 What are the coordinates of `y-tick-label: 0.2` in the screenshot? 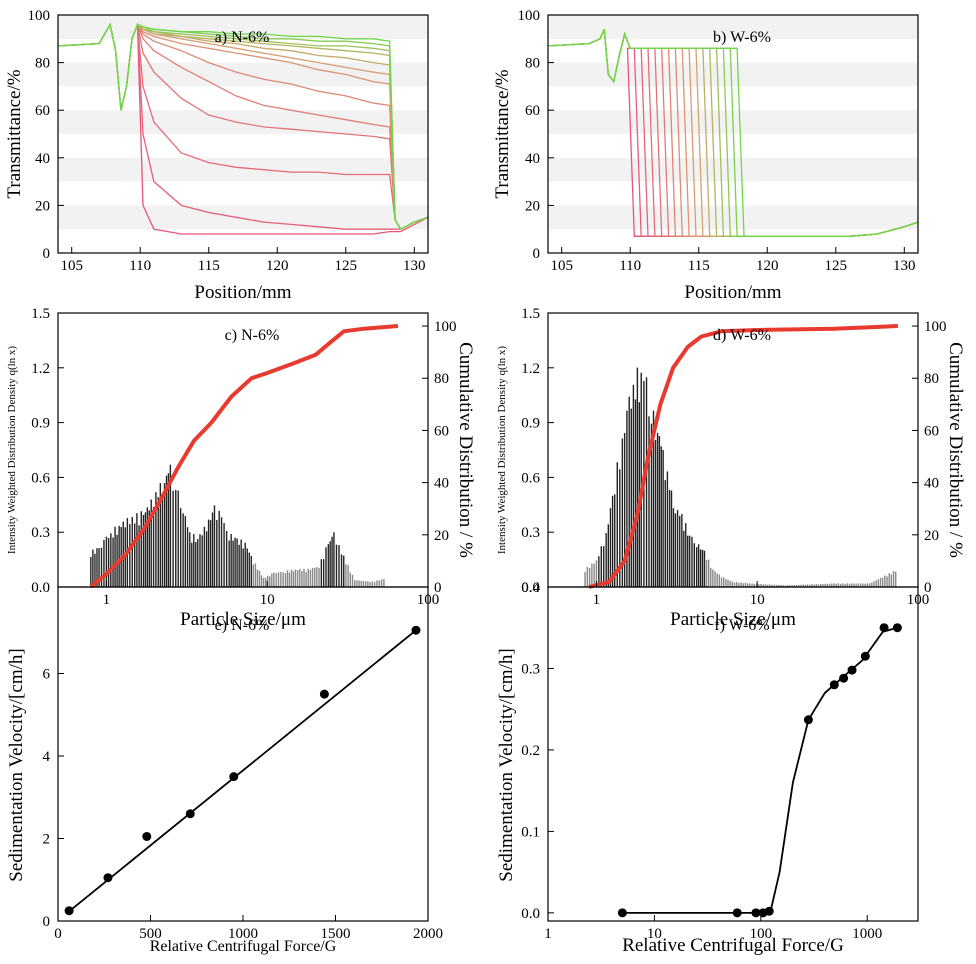 It's located at (530, 751).